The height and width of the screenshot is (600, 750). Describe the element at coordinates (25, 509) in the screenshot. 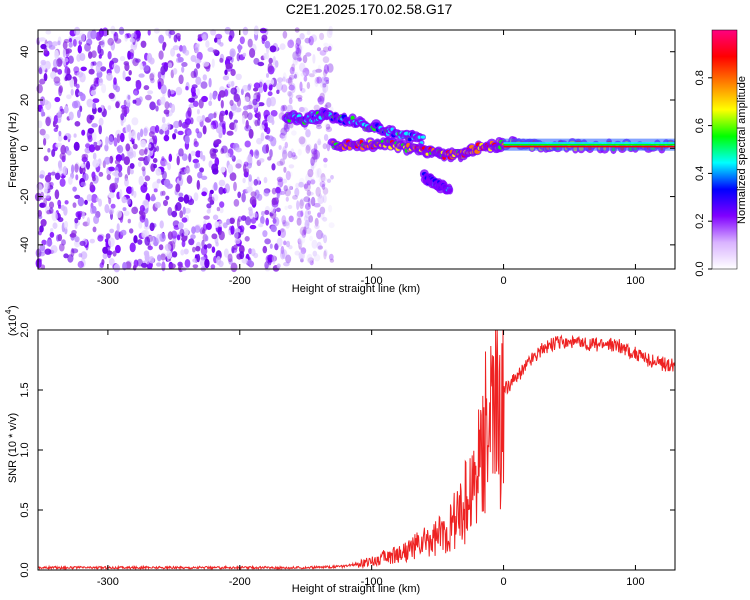

I see `snr-y-tick-label: 0.5` at that location.